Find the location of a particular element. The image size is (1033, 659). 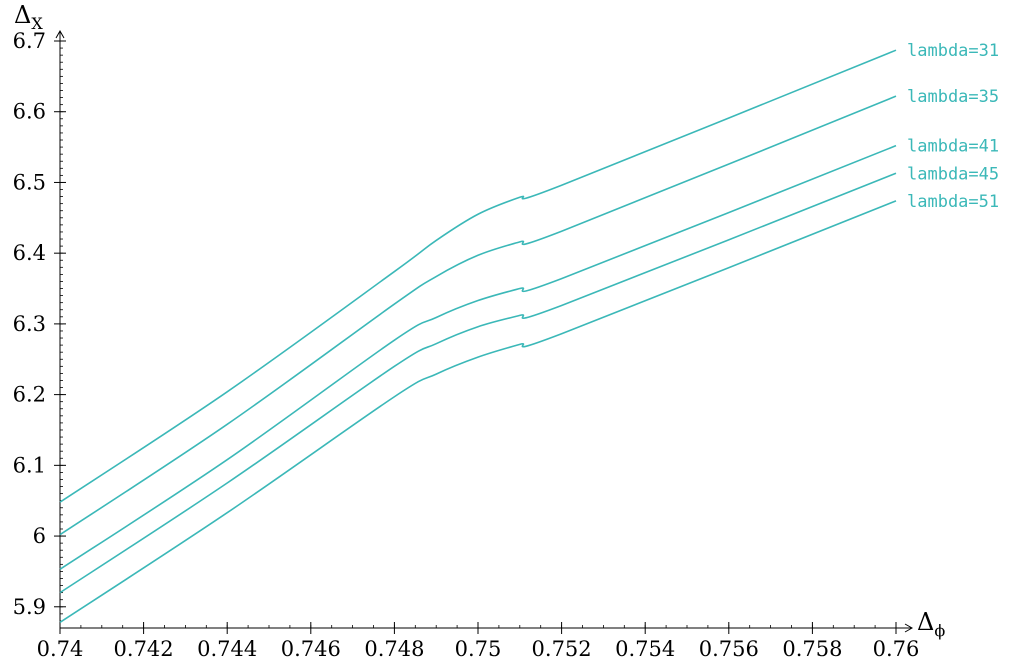

y-tick-label: 6.3 is located at coordinates (29, 324).